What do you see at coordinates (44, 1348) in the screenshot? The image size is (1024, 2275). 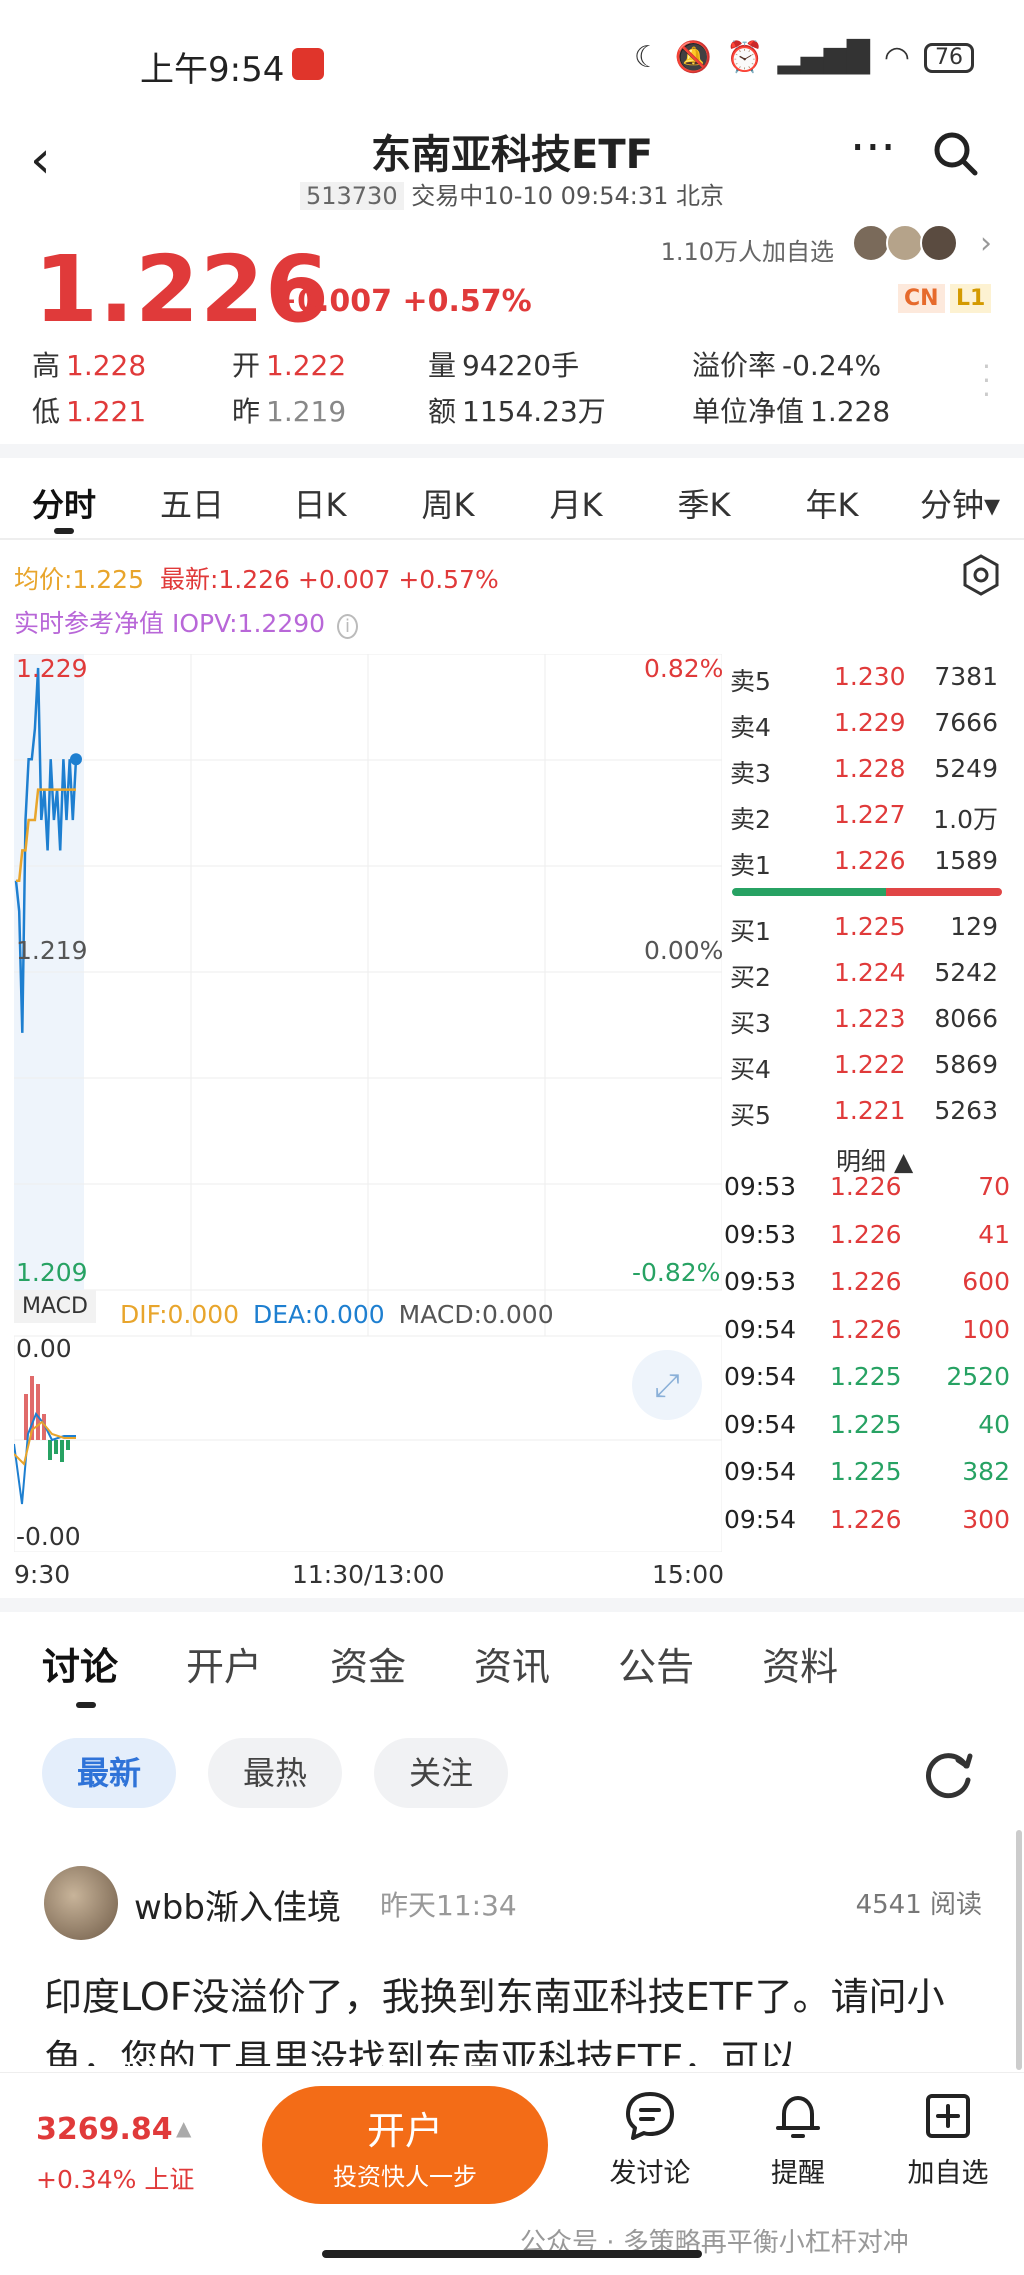 I see `macd-top-label: 0.00` at bounding box center [44, 1348].